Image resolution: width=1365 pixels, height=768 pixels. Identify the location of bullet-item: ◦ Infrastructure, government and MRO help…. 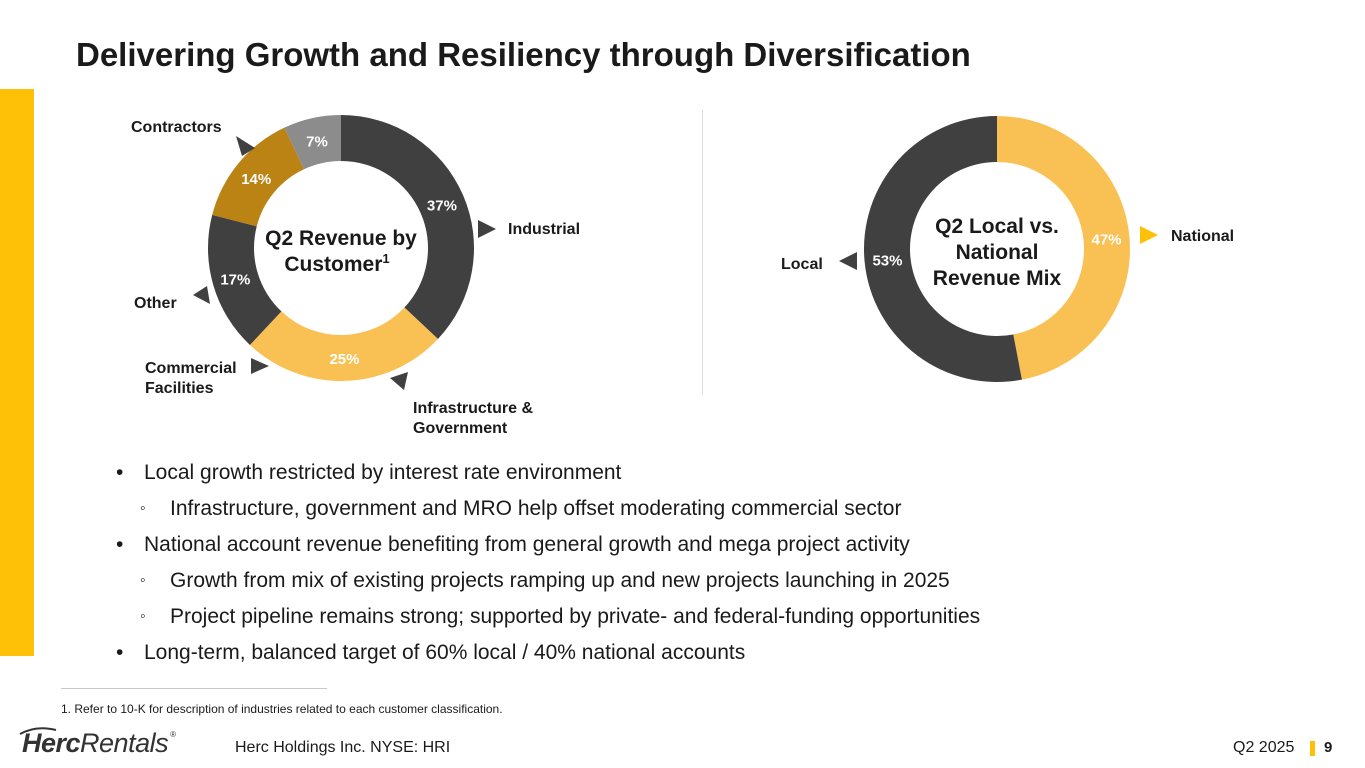
(548, 509).